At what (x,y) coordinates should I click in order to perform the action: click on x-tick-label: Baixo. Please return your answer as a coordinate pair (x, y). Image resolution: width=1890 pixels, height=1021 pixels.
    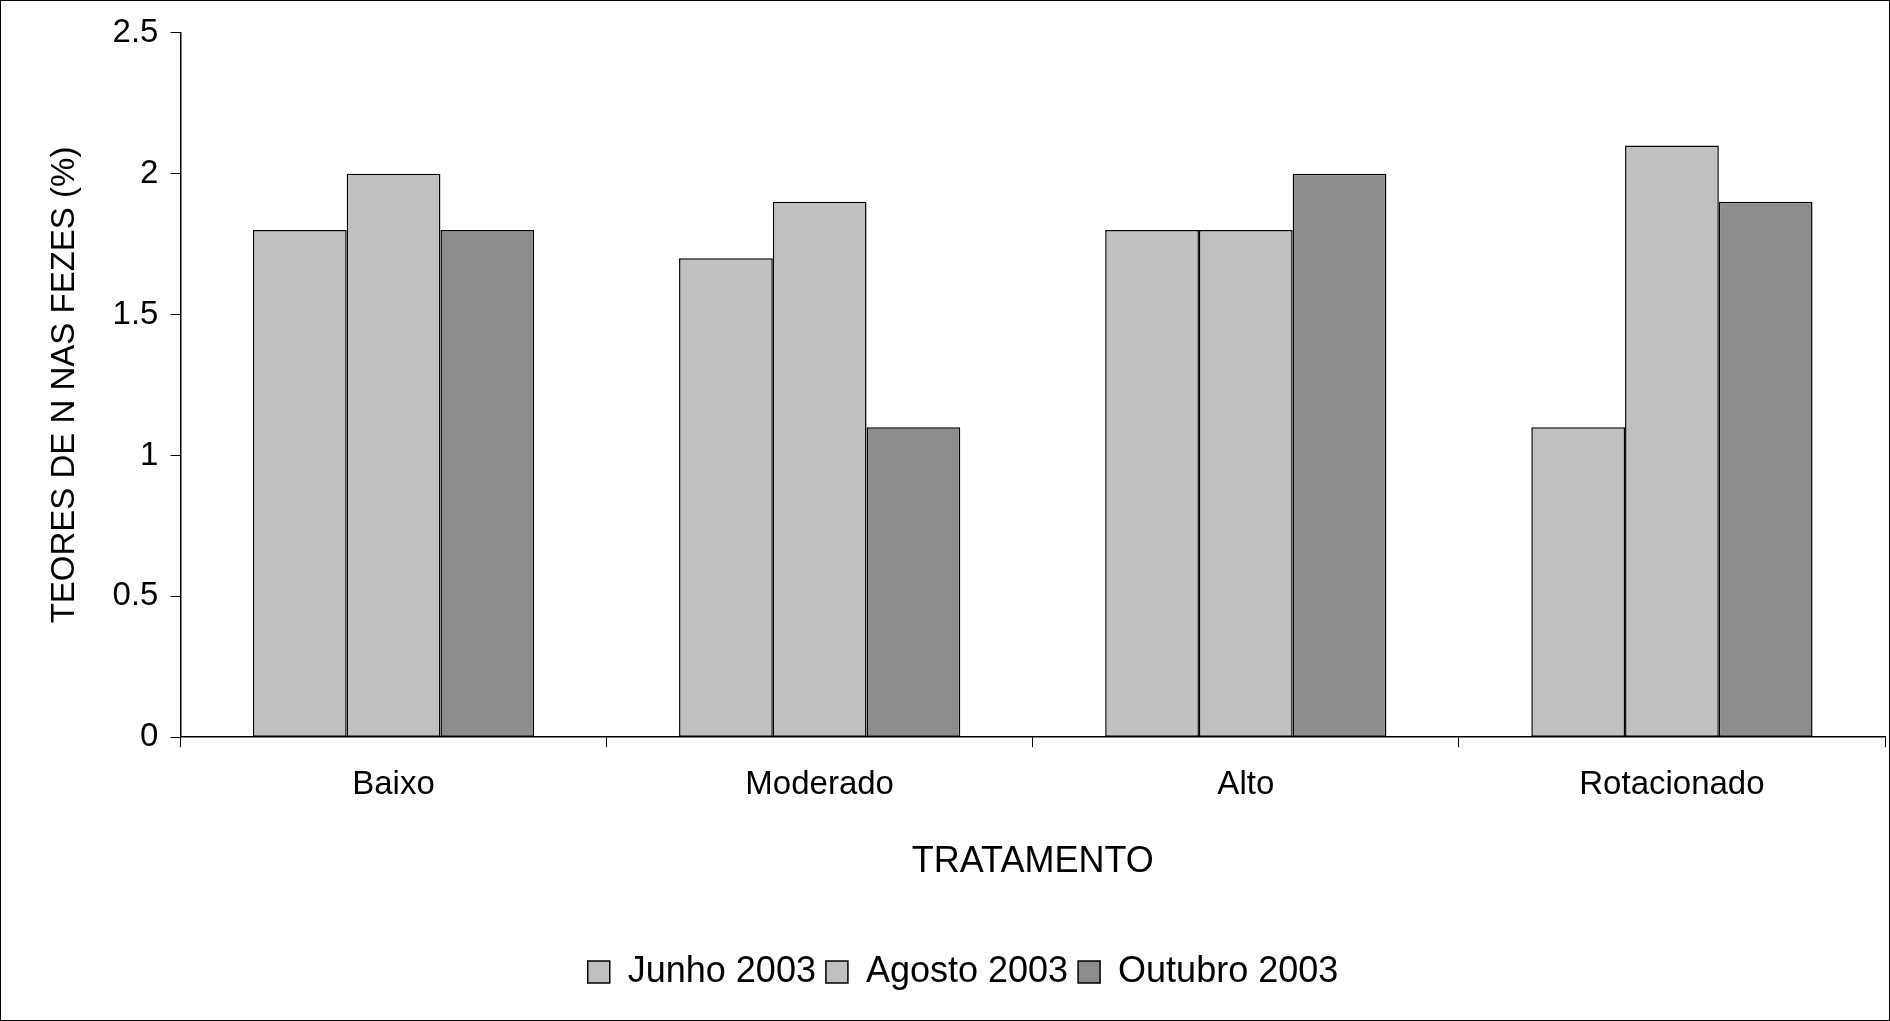
    Looking at the image, I should click on (393, 783).